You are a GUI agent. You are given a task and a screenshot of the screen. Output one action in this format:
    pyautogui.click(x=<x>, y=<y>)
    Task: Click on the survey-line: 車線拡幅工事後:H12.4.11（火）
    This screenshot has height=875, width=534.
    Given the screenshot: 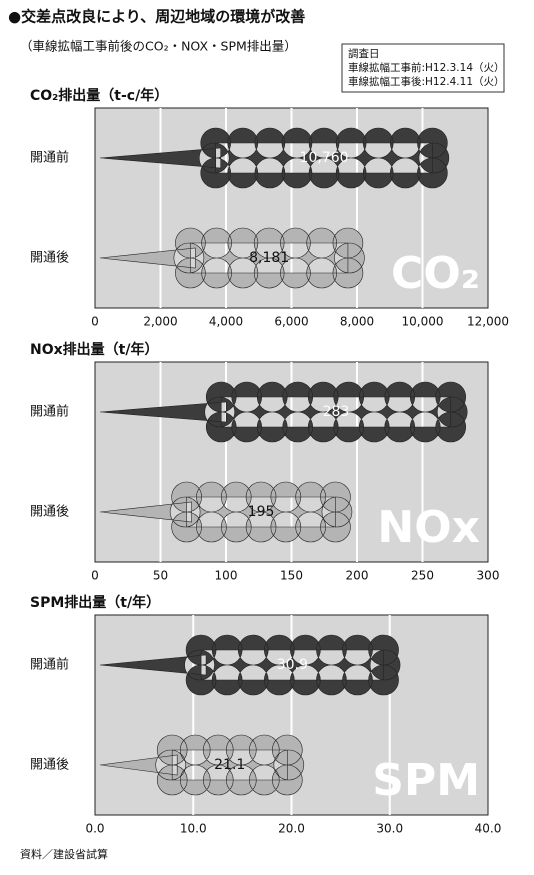 What is the action you would take?
    pyautogui.click(x=426, y=81)
    